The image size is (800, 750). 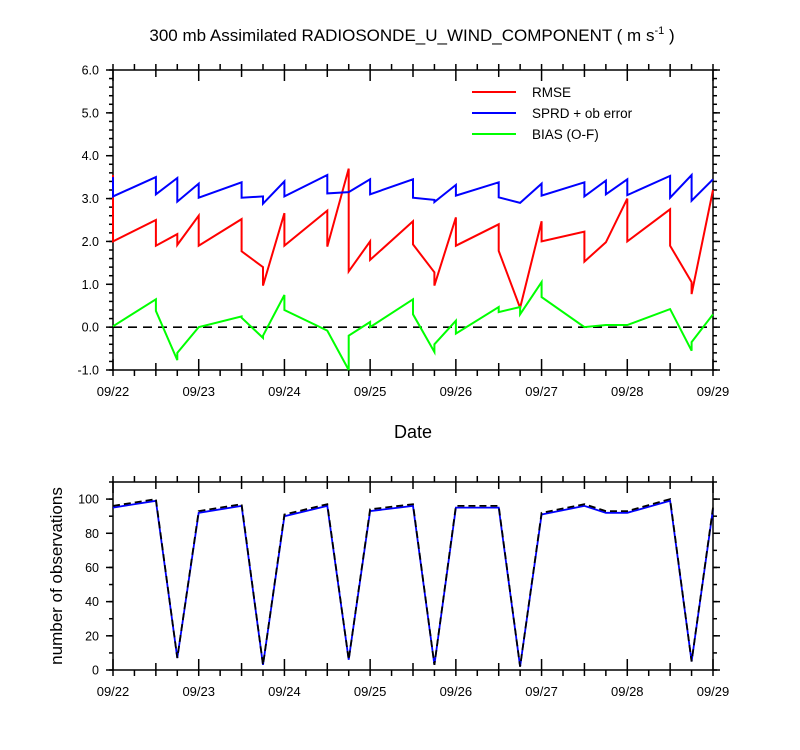 I want to click on y-tick-label: 100, so click(x=88, y=500).